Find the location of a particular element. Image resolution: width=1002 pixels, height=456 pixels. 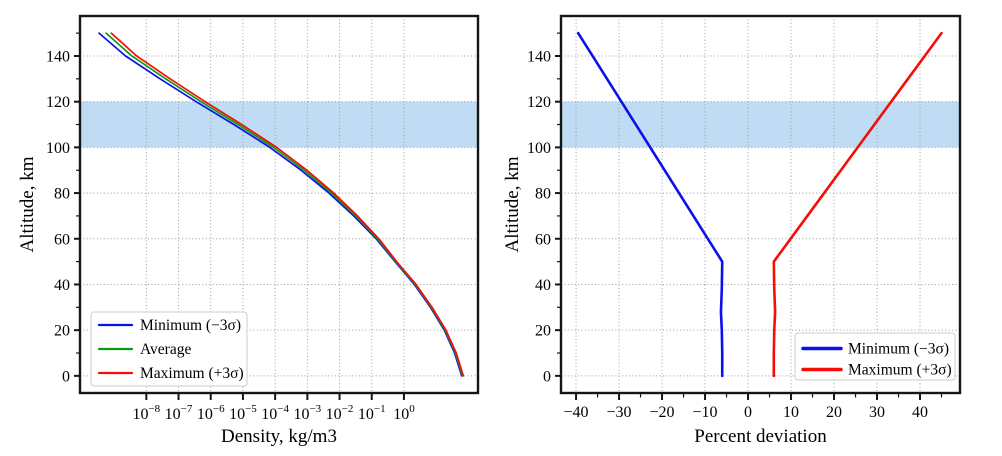

x-tick-label: 10⁻⁷ is located at coordinates (179, 413).